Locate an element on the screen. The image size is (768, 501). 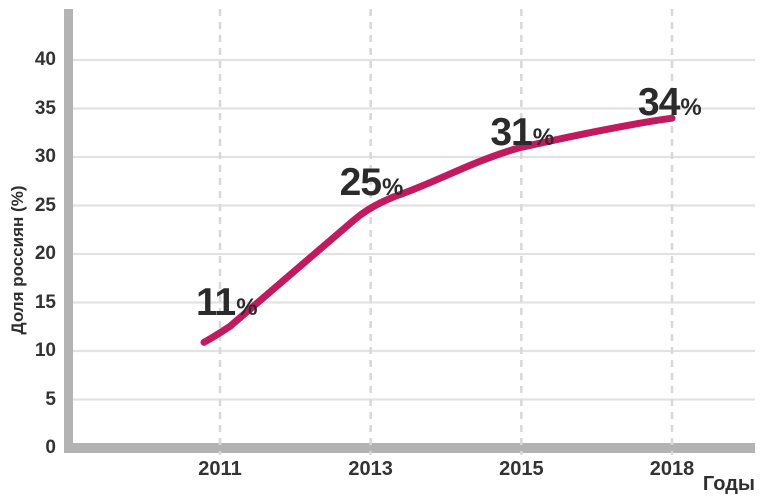
point-value-label: 11% is located at coordinates (227, 302).